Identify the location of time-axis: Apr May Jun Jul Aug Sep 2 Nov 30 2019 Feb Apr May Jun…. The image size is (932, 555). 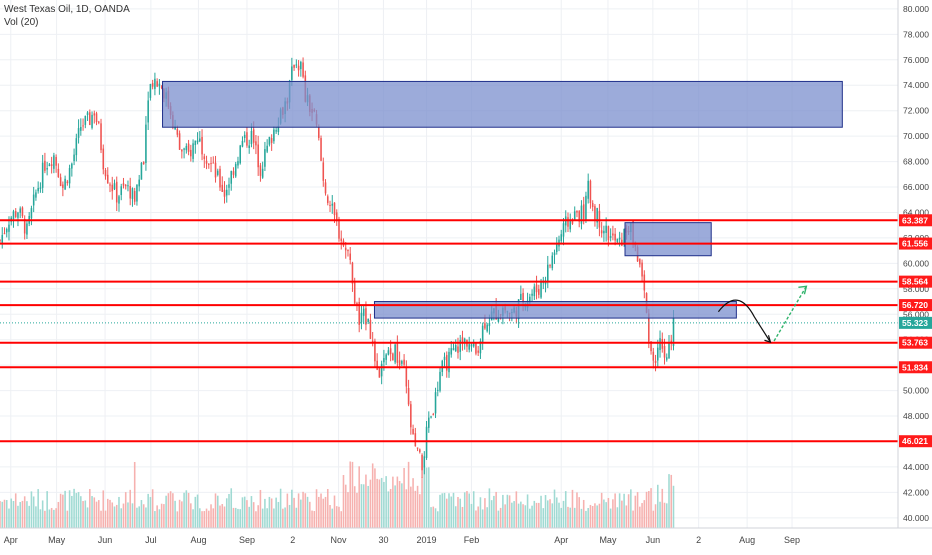
(466, 538).